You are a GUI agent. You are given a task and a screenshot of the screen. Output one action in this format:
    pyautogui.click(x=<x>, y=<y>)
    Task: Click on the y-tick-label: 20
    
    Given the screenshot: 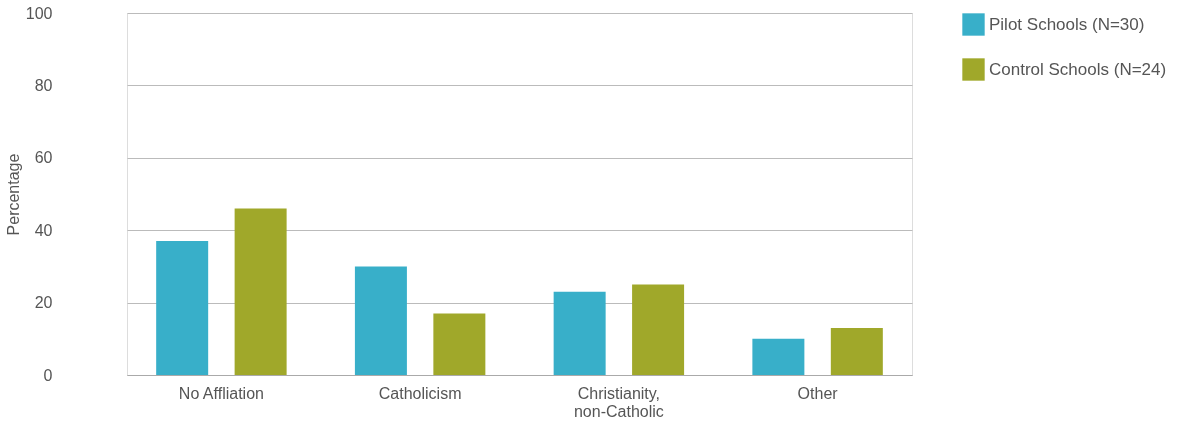 What is the action you would take?
    pyautogui.click(x=43, y=303)
    